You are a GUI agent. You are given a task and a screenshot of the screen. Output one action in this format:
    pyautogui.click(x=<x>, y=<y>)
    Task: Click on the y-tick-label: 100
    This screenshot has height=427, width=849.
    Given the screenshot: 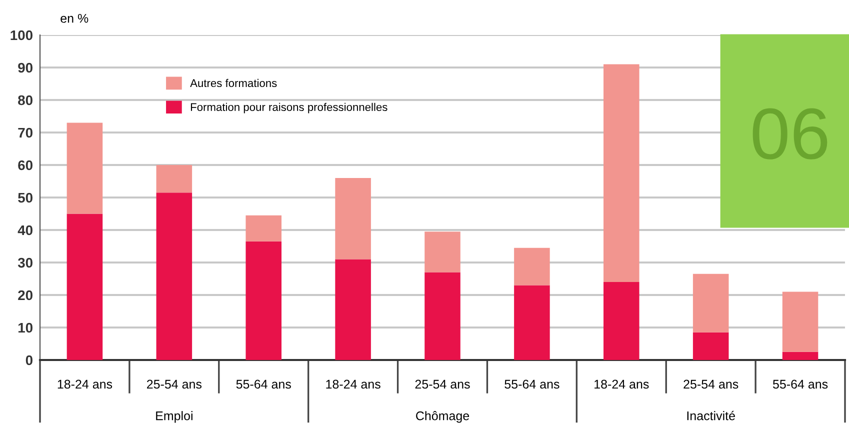 What is the action you would take?
    pyautogui.click(x=21, y=35)
    